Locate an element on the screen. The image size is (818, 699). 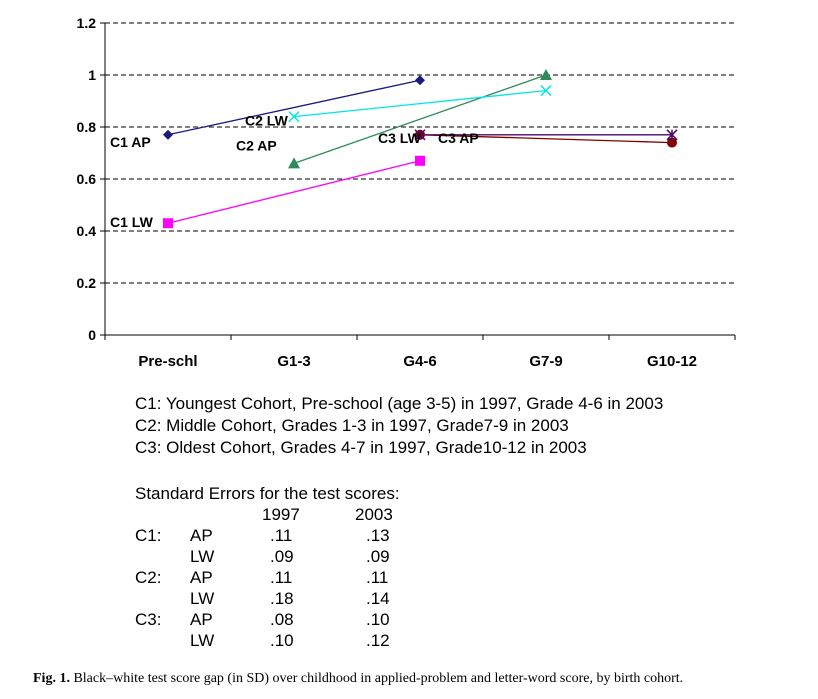
se-header-1997: 1997 is located at coordinates (281, 514).